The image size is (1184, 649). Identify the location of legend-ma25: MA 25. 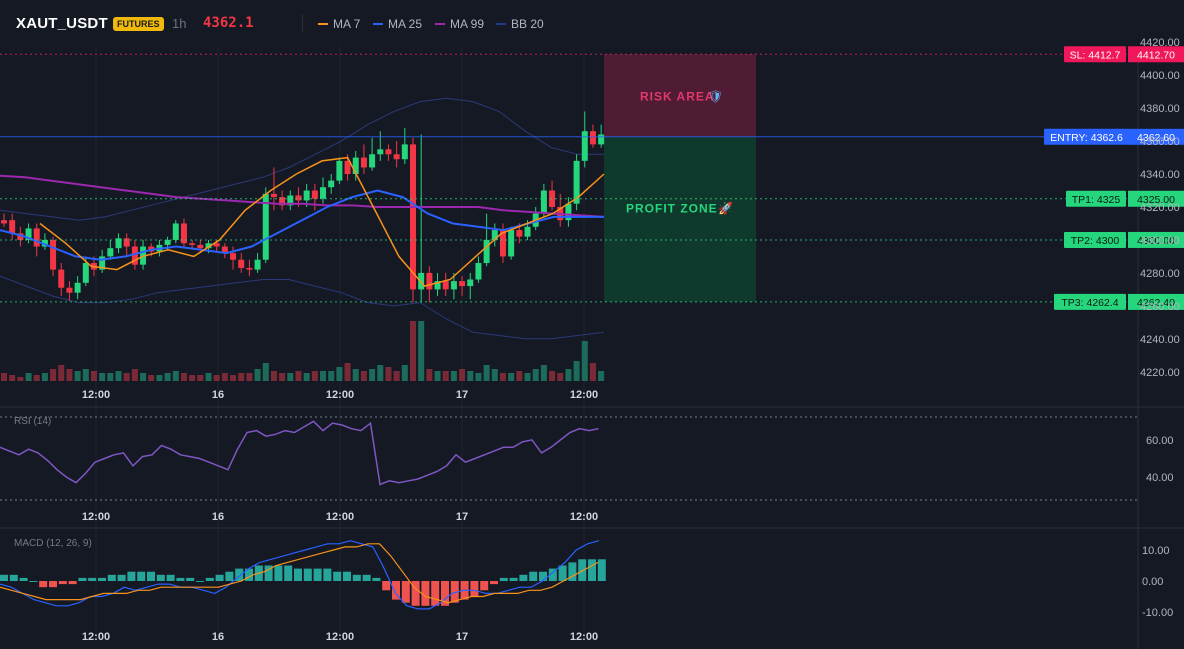
(397, 24).